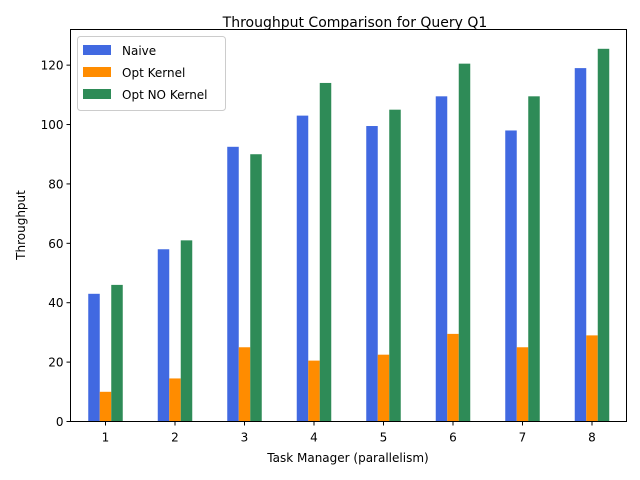  I want to click on x-tick-label: 4, so click(314, 438).